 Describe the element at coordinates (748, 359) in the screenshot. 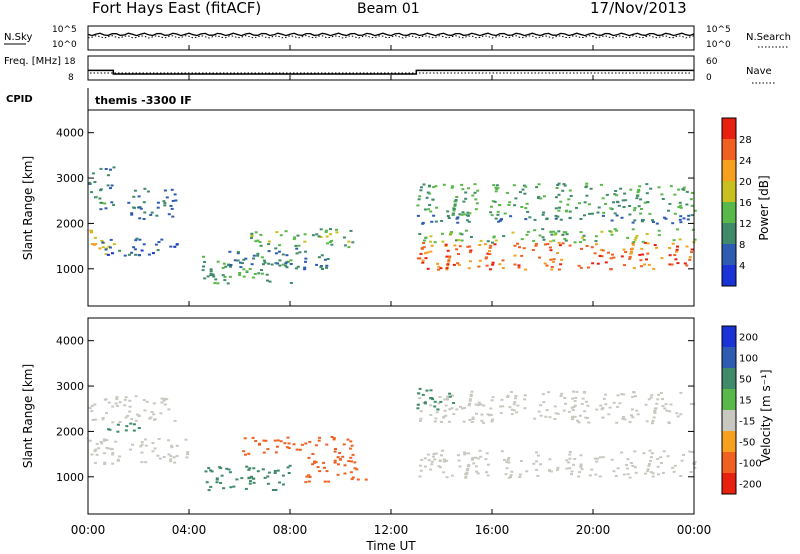

I see `colorbar-tick-label: 100` at that location.